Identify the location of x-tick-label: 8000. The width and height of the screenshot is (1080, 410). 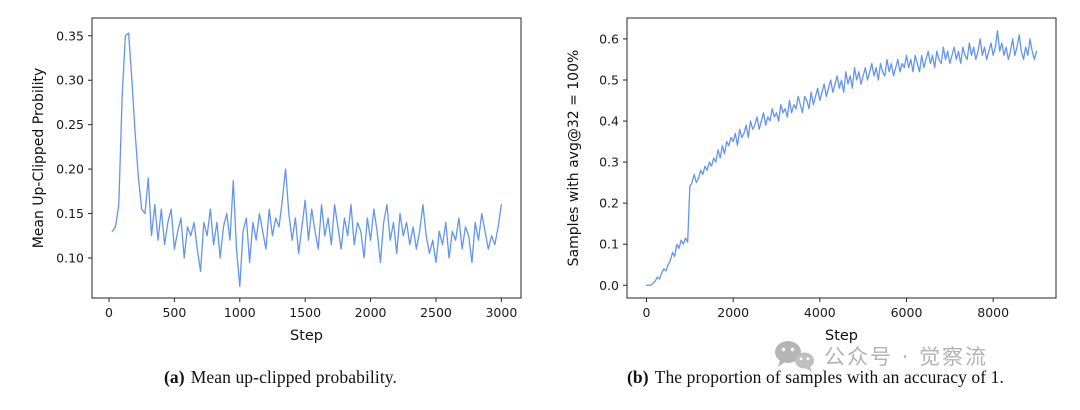
(993, 312).